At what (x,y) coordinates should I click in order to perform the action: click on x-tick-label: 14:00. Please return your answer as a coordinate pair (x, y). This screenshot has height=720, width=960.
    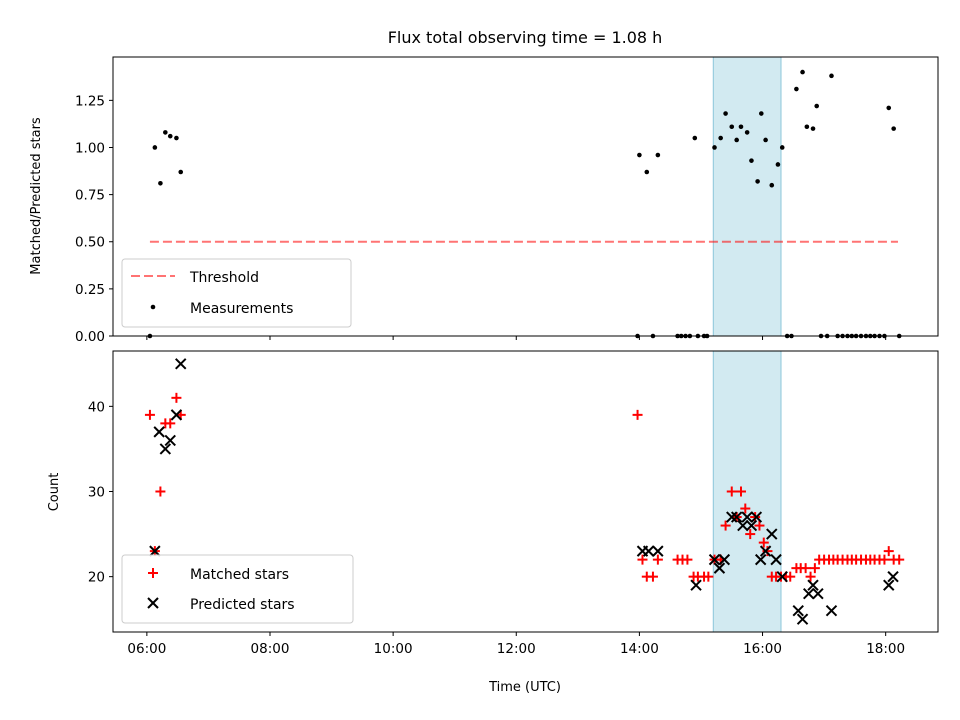
    Looking at the image, I should click on (639, 649).